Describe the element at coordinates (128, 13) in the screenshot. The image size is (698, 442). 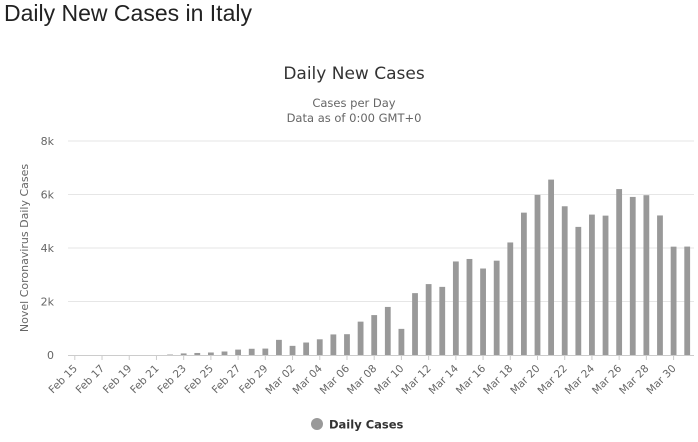
I see `page-title: Daily New Cases in Italy` at that location.